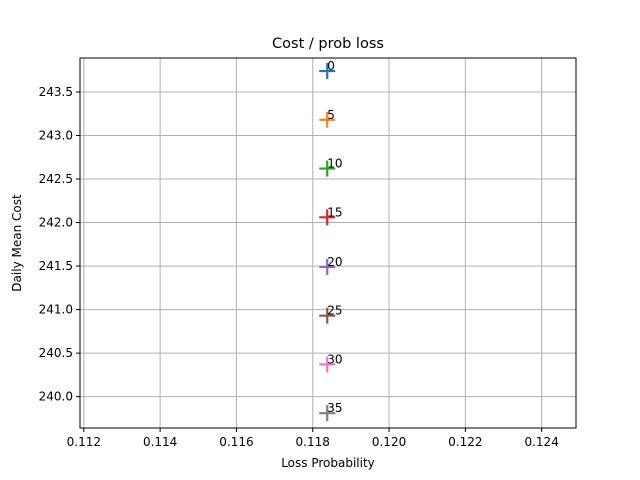 Image resolution: width=640 pixels, height=480 pixels. I want to click on data-point-label: 30, so click(334, 359).